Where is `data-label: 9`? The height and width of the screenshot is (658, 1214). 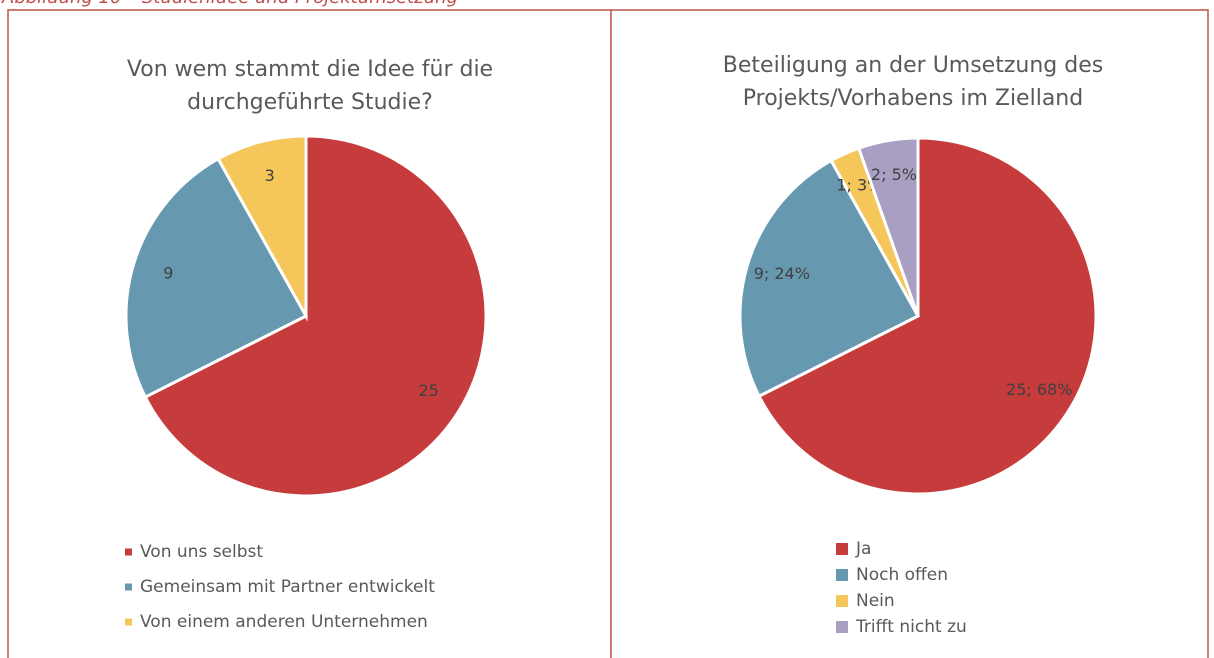
data-label: 9 is located at coordinates (168, 272).